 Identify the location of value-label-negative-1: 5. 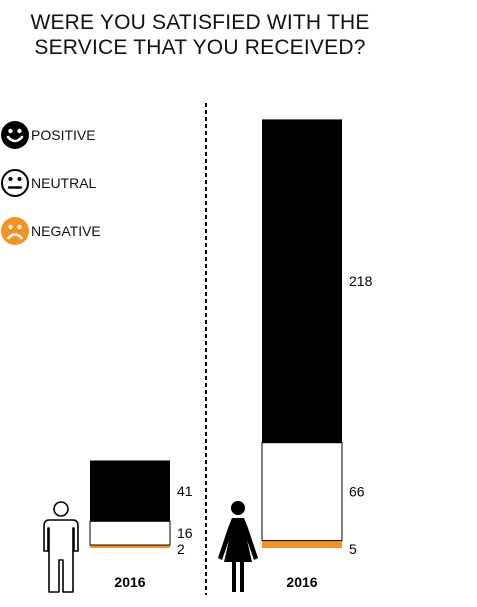
(353, 549).